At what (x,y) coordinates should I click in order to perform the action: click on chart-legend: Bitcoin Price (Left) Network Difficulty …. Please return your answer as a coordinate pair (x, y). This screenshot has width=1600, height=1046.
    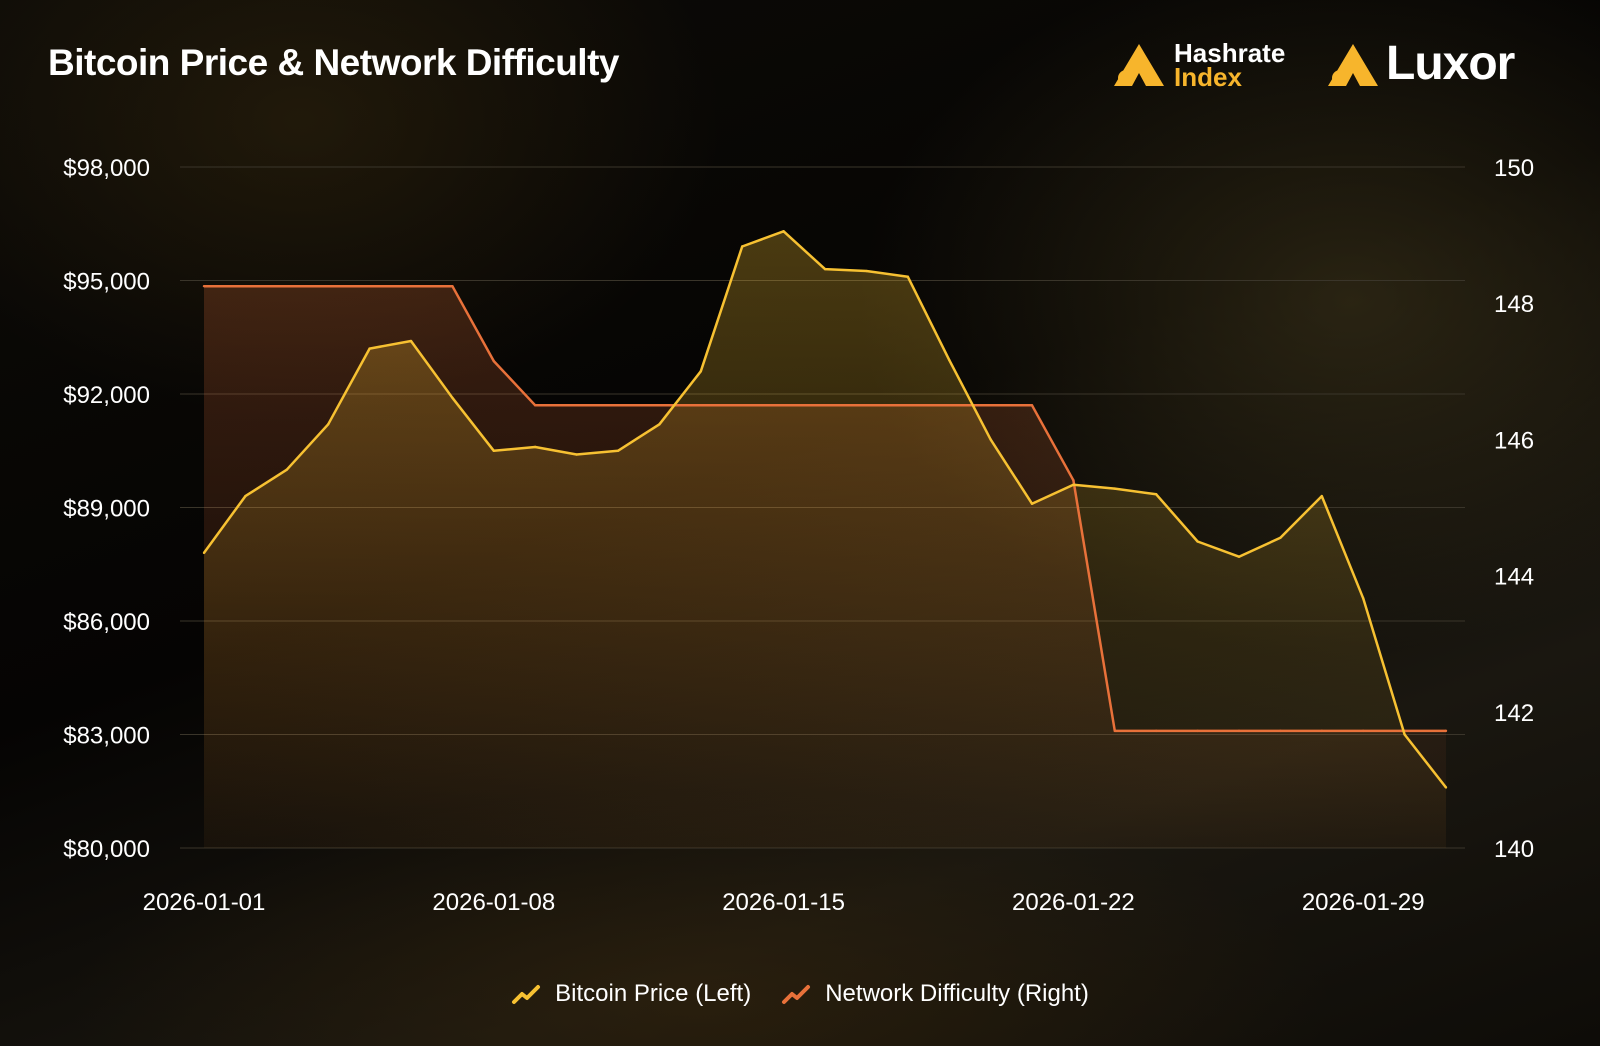
    Looking at the image, I should click on (800, 994).